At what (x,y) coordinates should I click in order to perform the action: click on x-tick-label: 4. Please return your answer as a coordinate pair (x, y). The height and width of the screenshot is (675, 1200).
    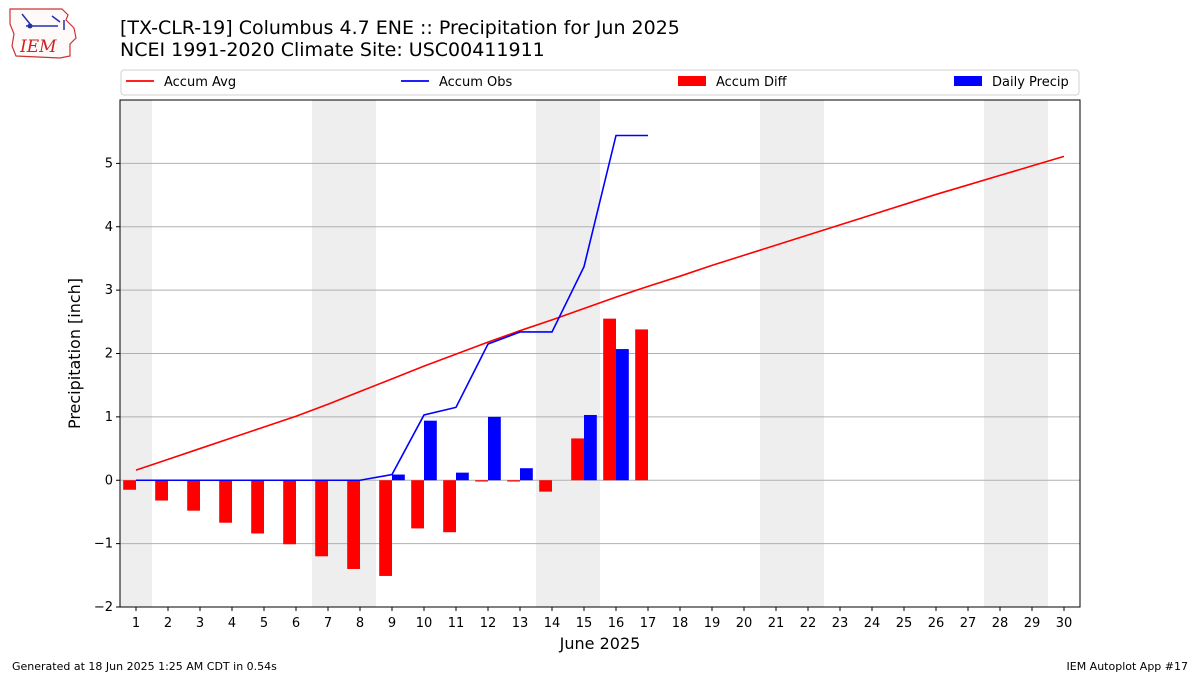
    Looking at the image, I should click on (232, 623).